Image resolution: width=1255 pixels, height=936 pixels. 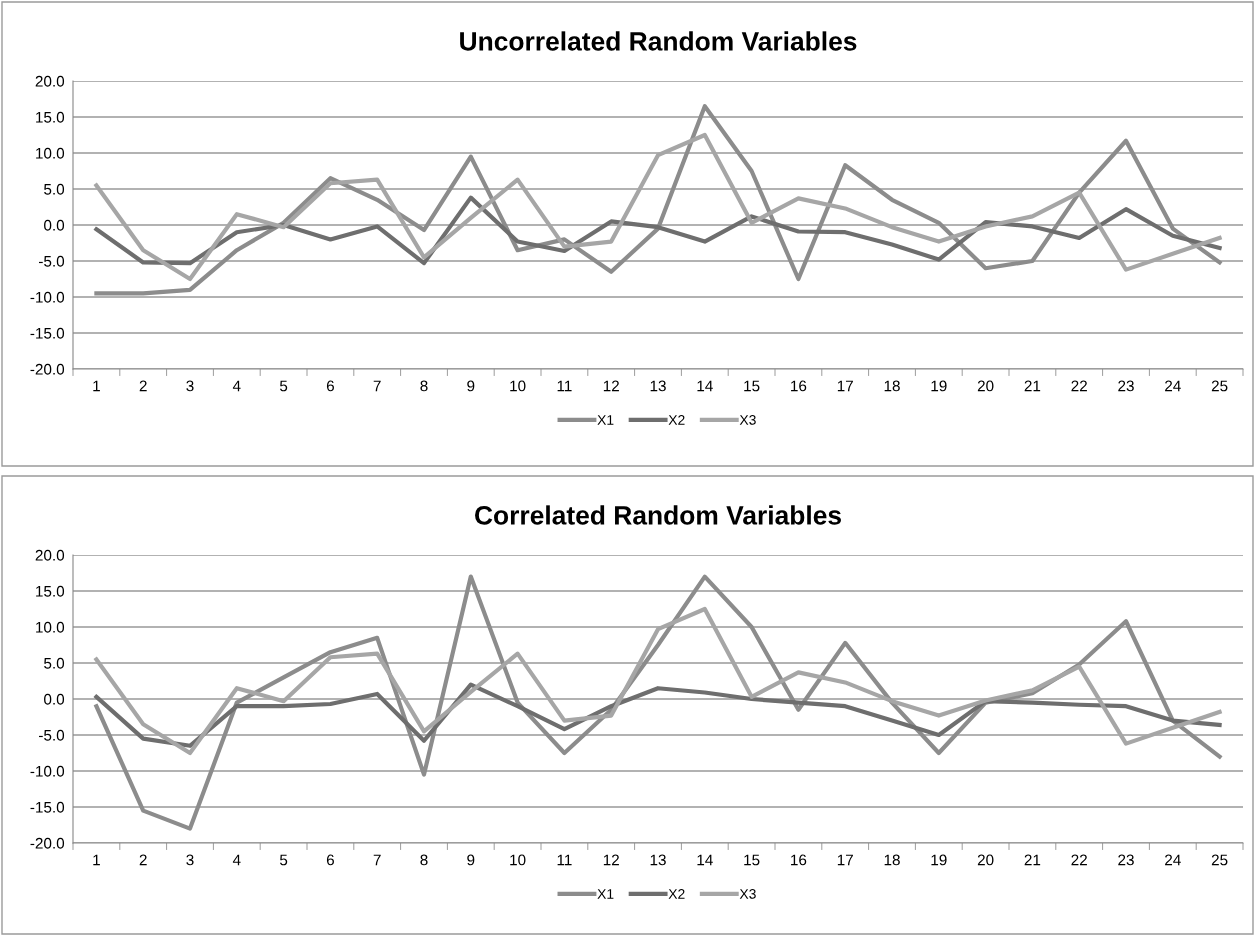 What do you see at coordinates (658, 515) in the screenshot?
I see `chart-title: Correlated Random Variables` at bounding box center [658, 515].